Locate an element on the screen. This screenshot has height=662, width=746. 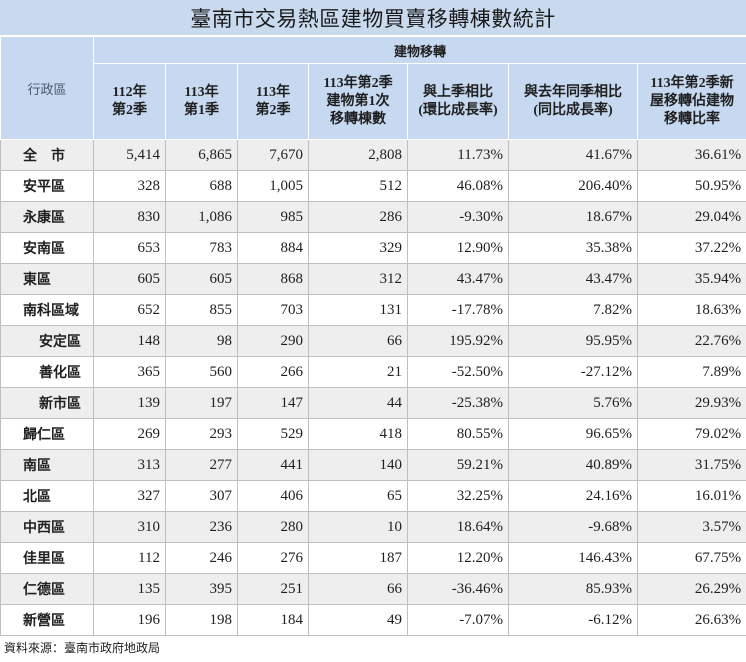
data-cell: 41.67% is located at coordinates (573, 155).